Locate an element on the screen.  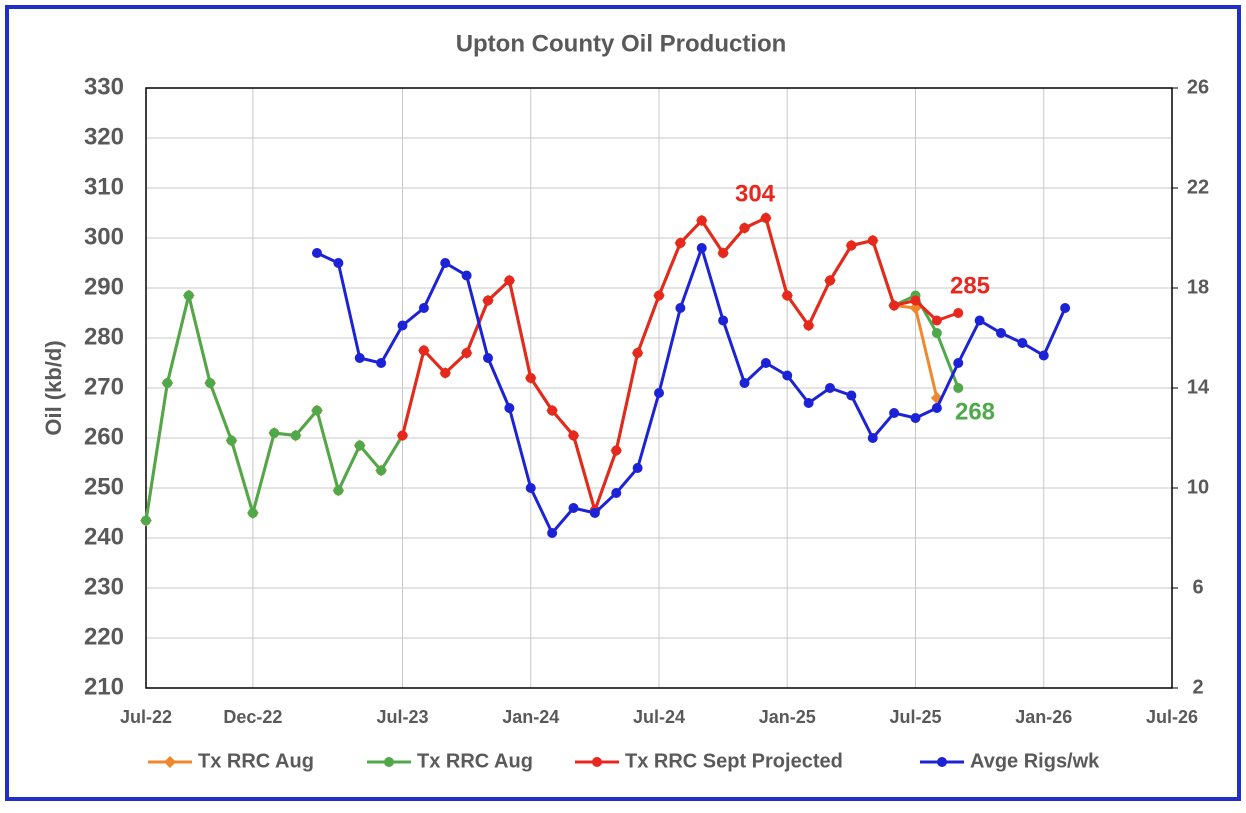
y-tick-label: 310 is located at coordinates (104, 186).